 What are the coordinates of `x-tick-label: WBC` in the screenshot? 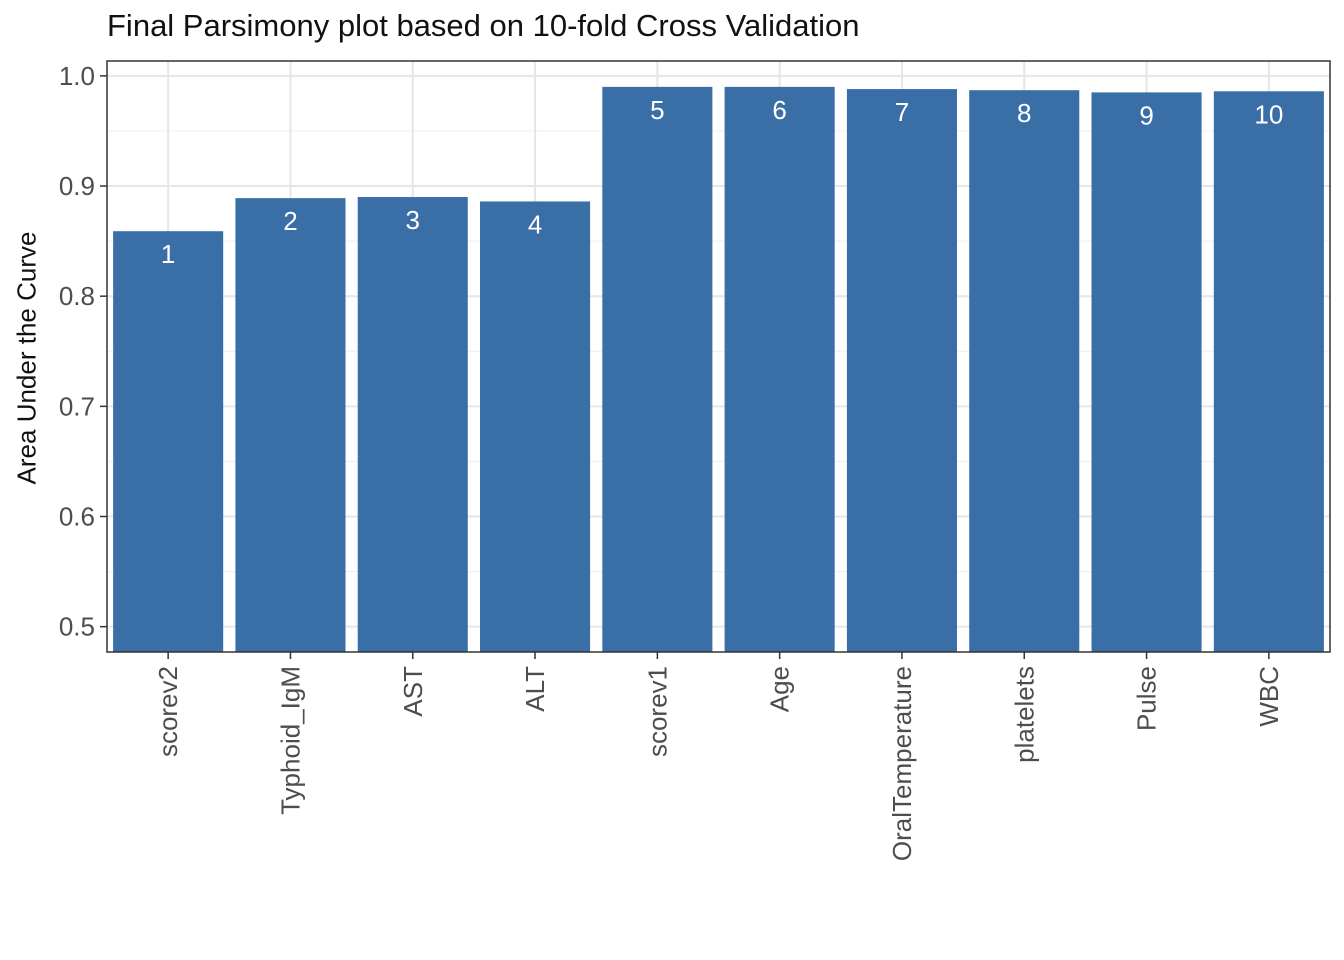 It's located at (1269, 696).